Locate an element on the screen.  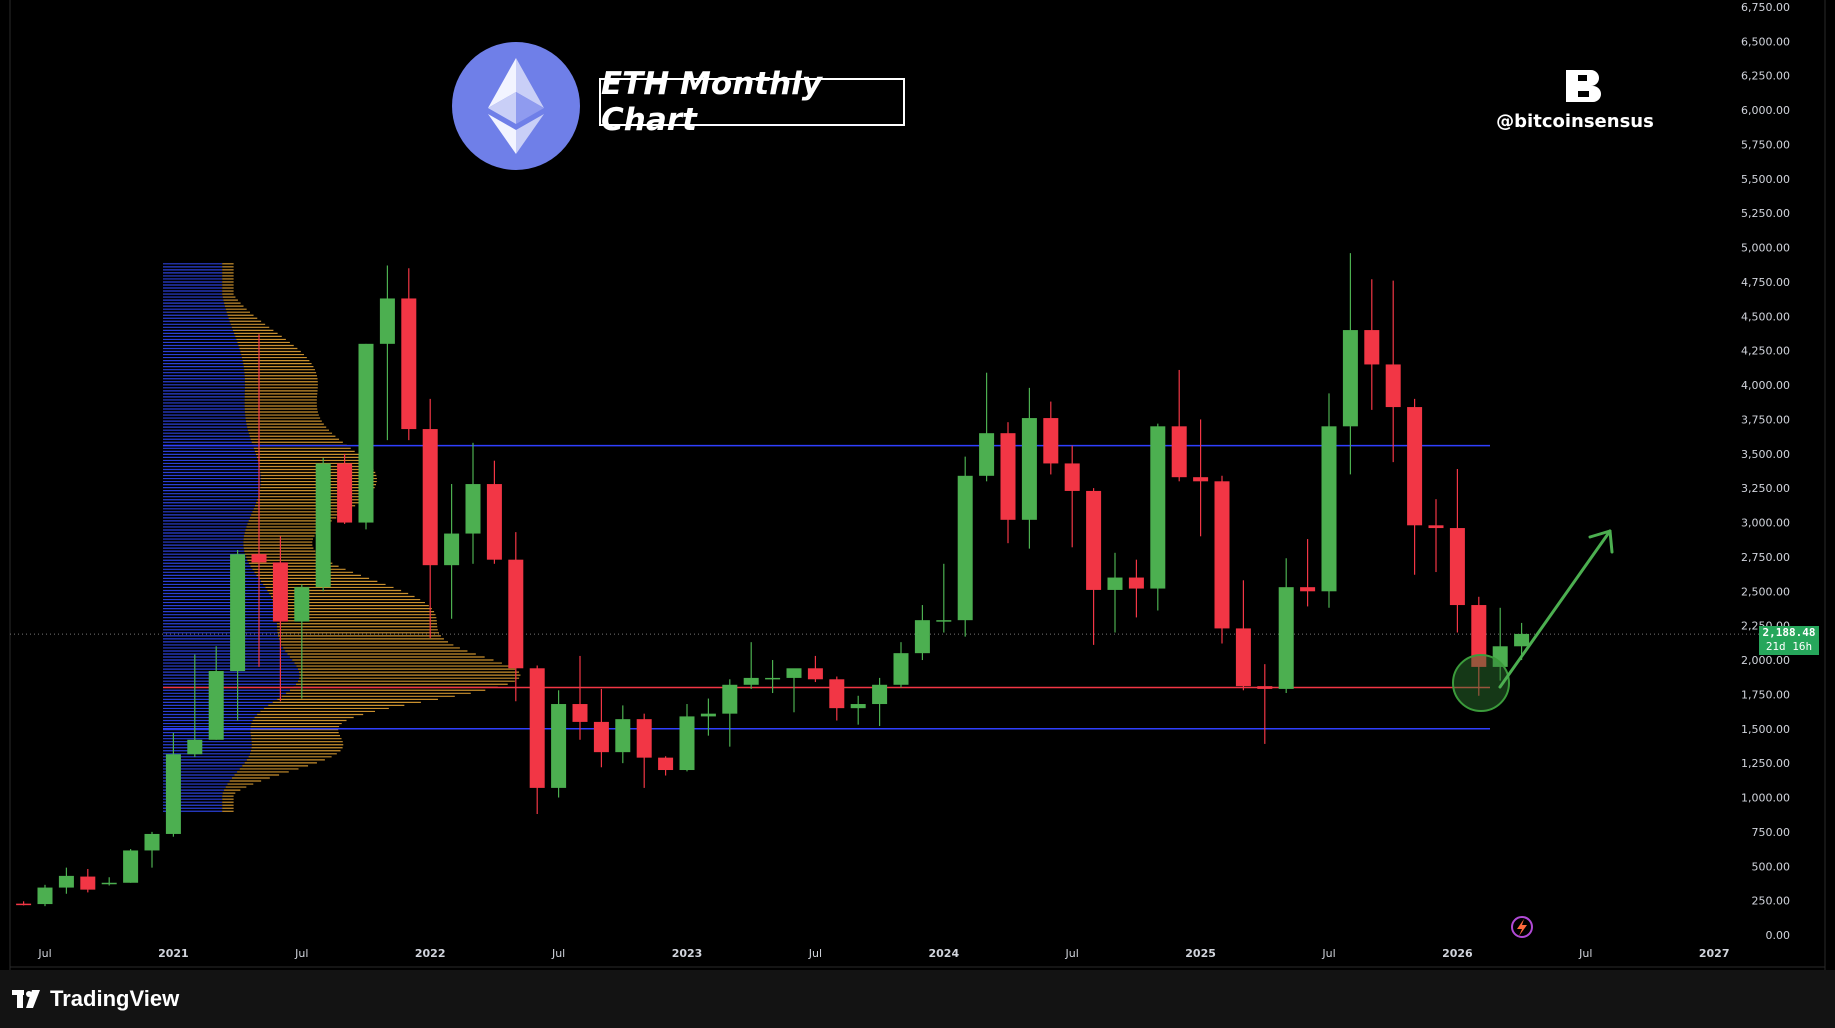
y-tick-label: 2,500.00 is located at coordinates (1765, 591).